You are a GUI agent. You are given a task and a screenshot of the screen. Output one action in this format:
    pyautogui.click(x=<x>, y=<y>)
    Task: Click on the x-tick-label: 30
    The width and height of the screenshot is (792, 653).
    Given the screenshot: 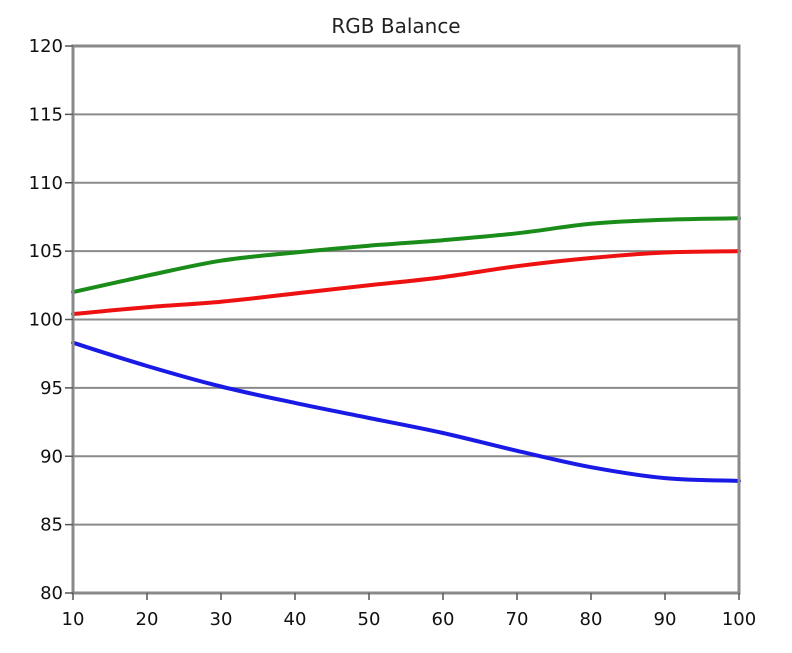 What is the action you would take?
    pyautogui.click(x=221, y=619)
    